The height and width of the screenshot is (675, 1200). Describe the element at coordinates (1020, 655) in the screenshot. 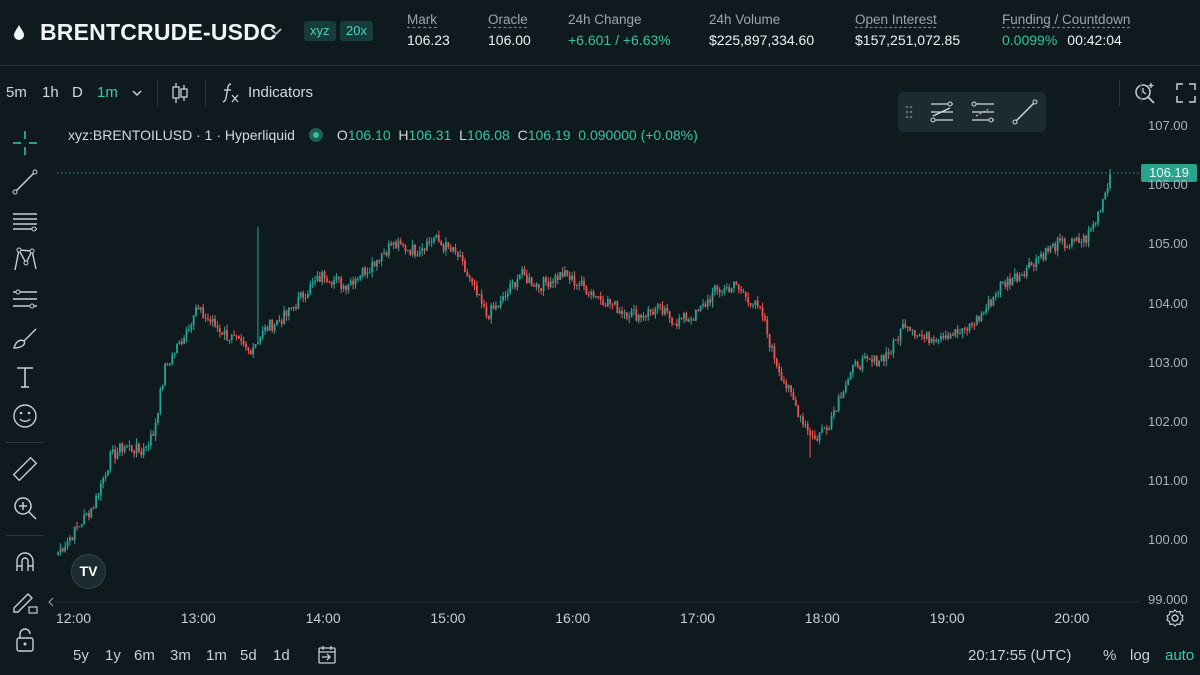

I see `utc-clock: 20:17:55 (UTC)` at that location.